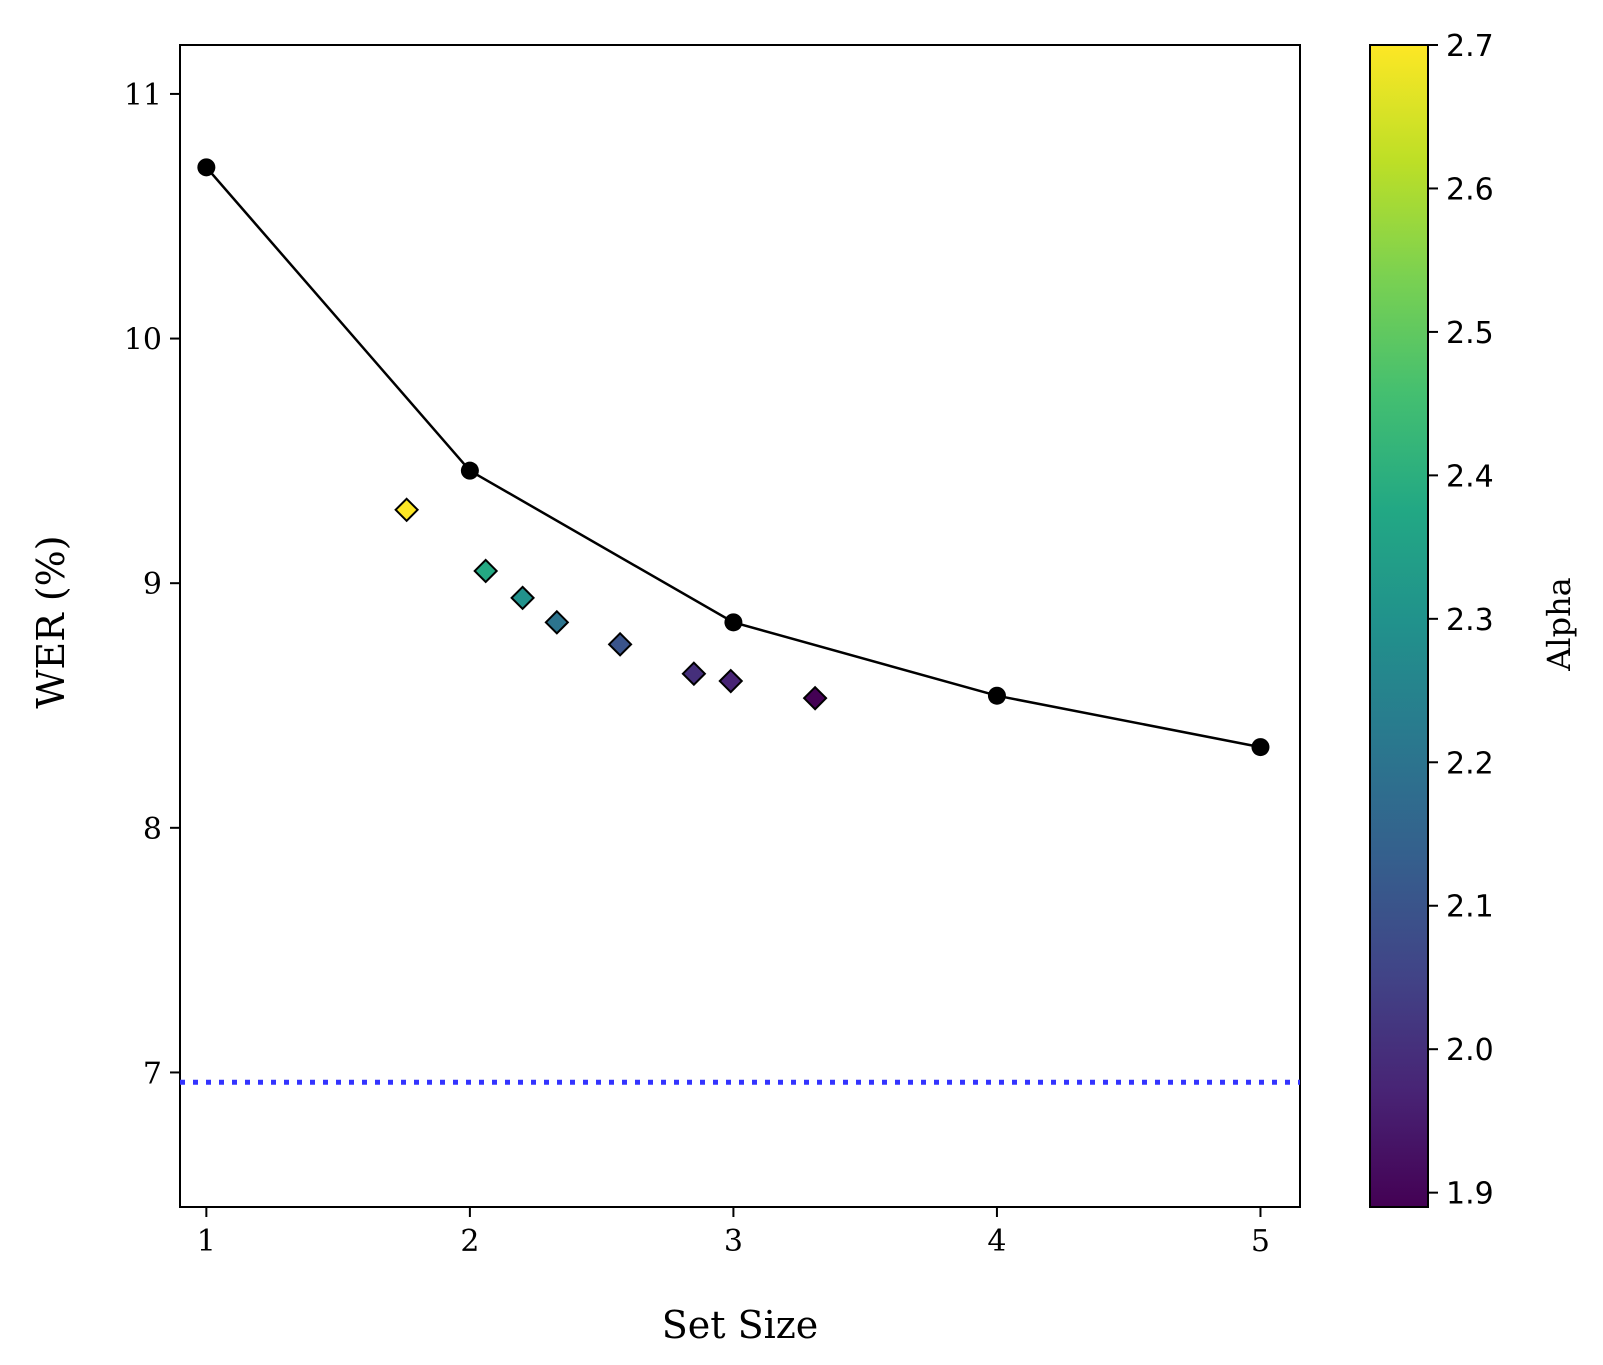  What do you see at coordinates (1470, 333) in the screenshot?
I see `colorbar-tick-label: 2.5` at bounding box center [1470, 333].